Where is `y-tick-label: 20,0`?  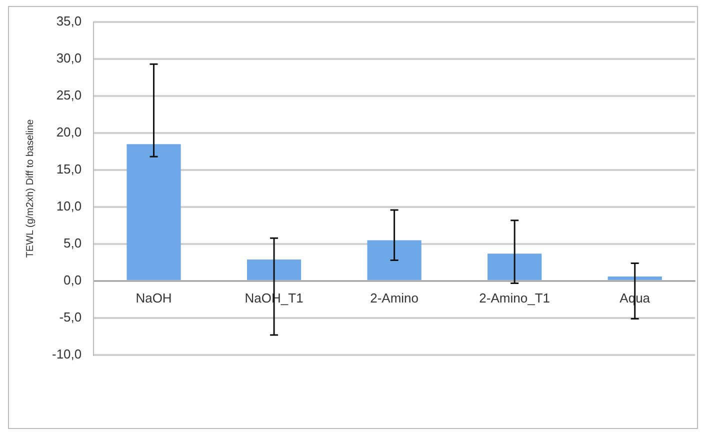 y-tick-label: 20,0 is located at coordinates (69, 132).